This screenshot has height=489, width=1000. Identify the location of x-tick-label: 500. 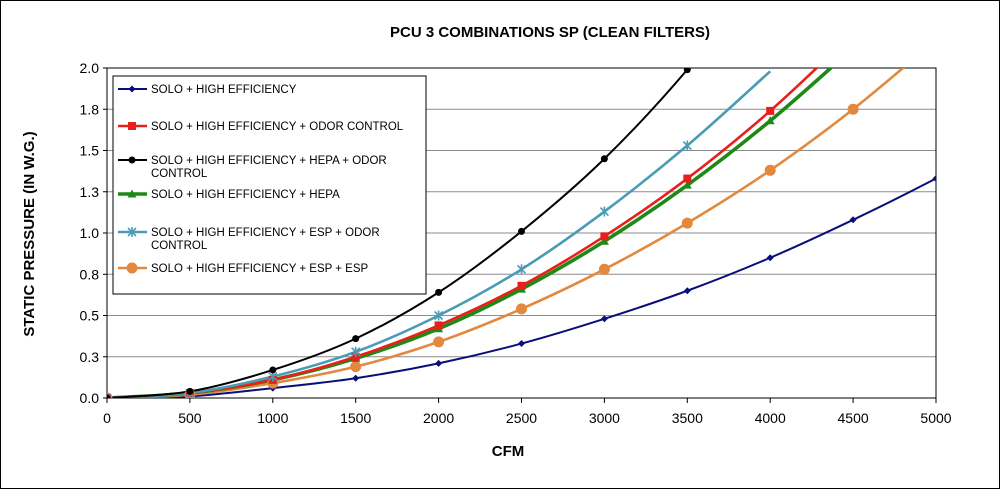
(190, 418).